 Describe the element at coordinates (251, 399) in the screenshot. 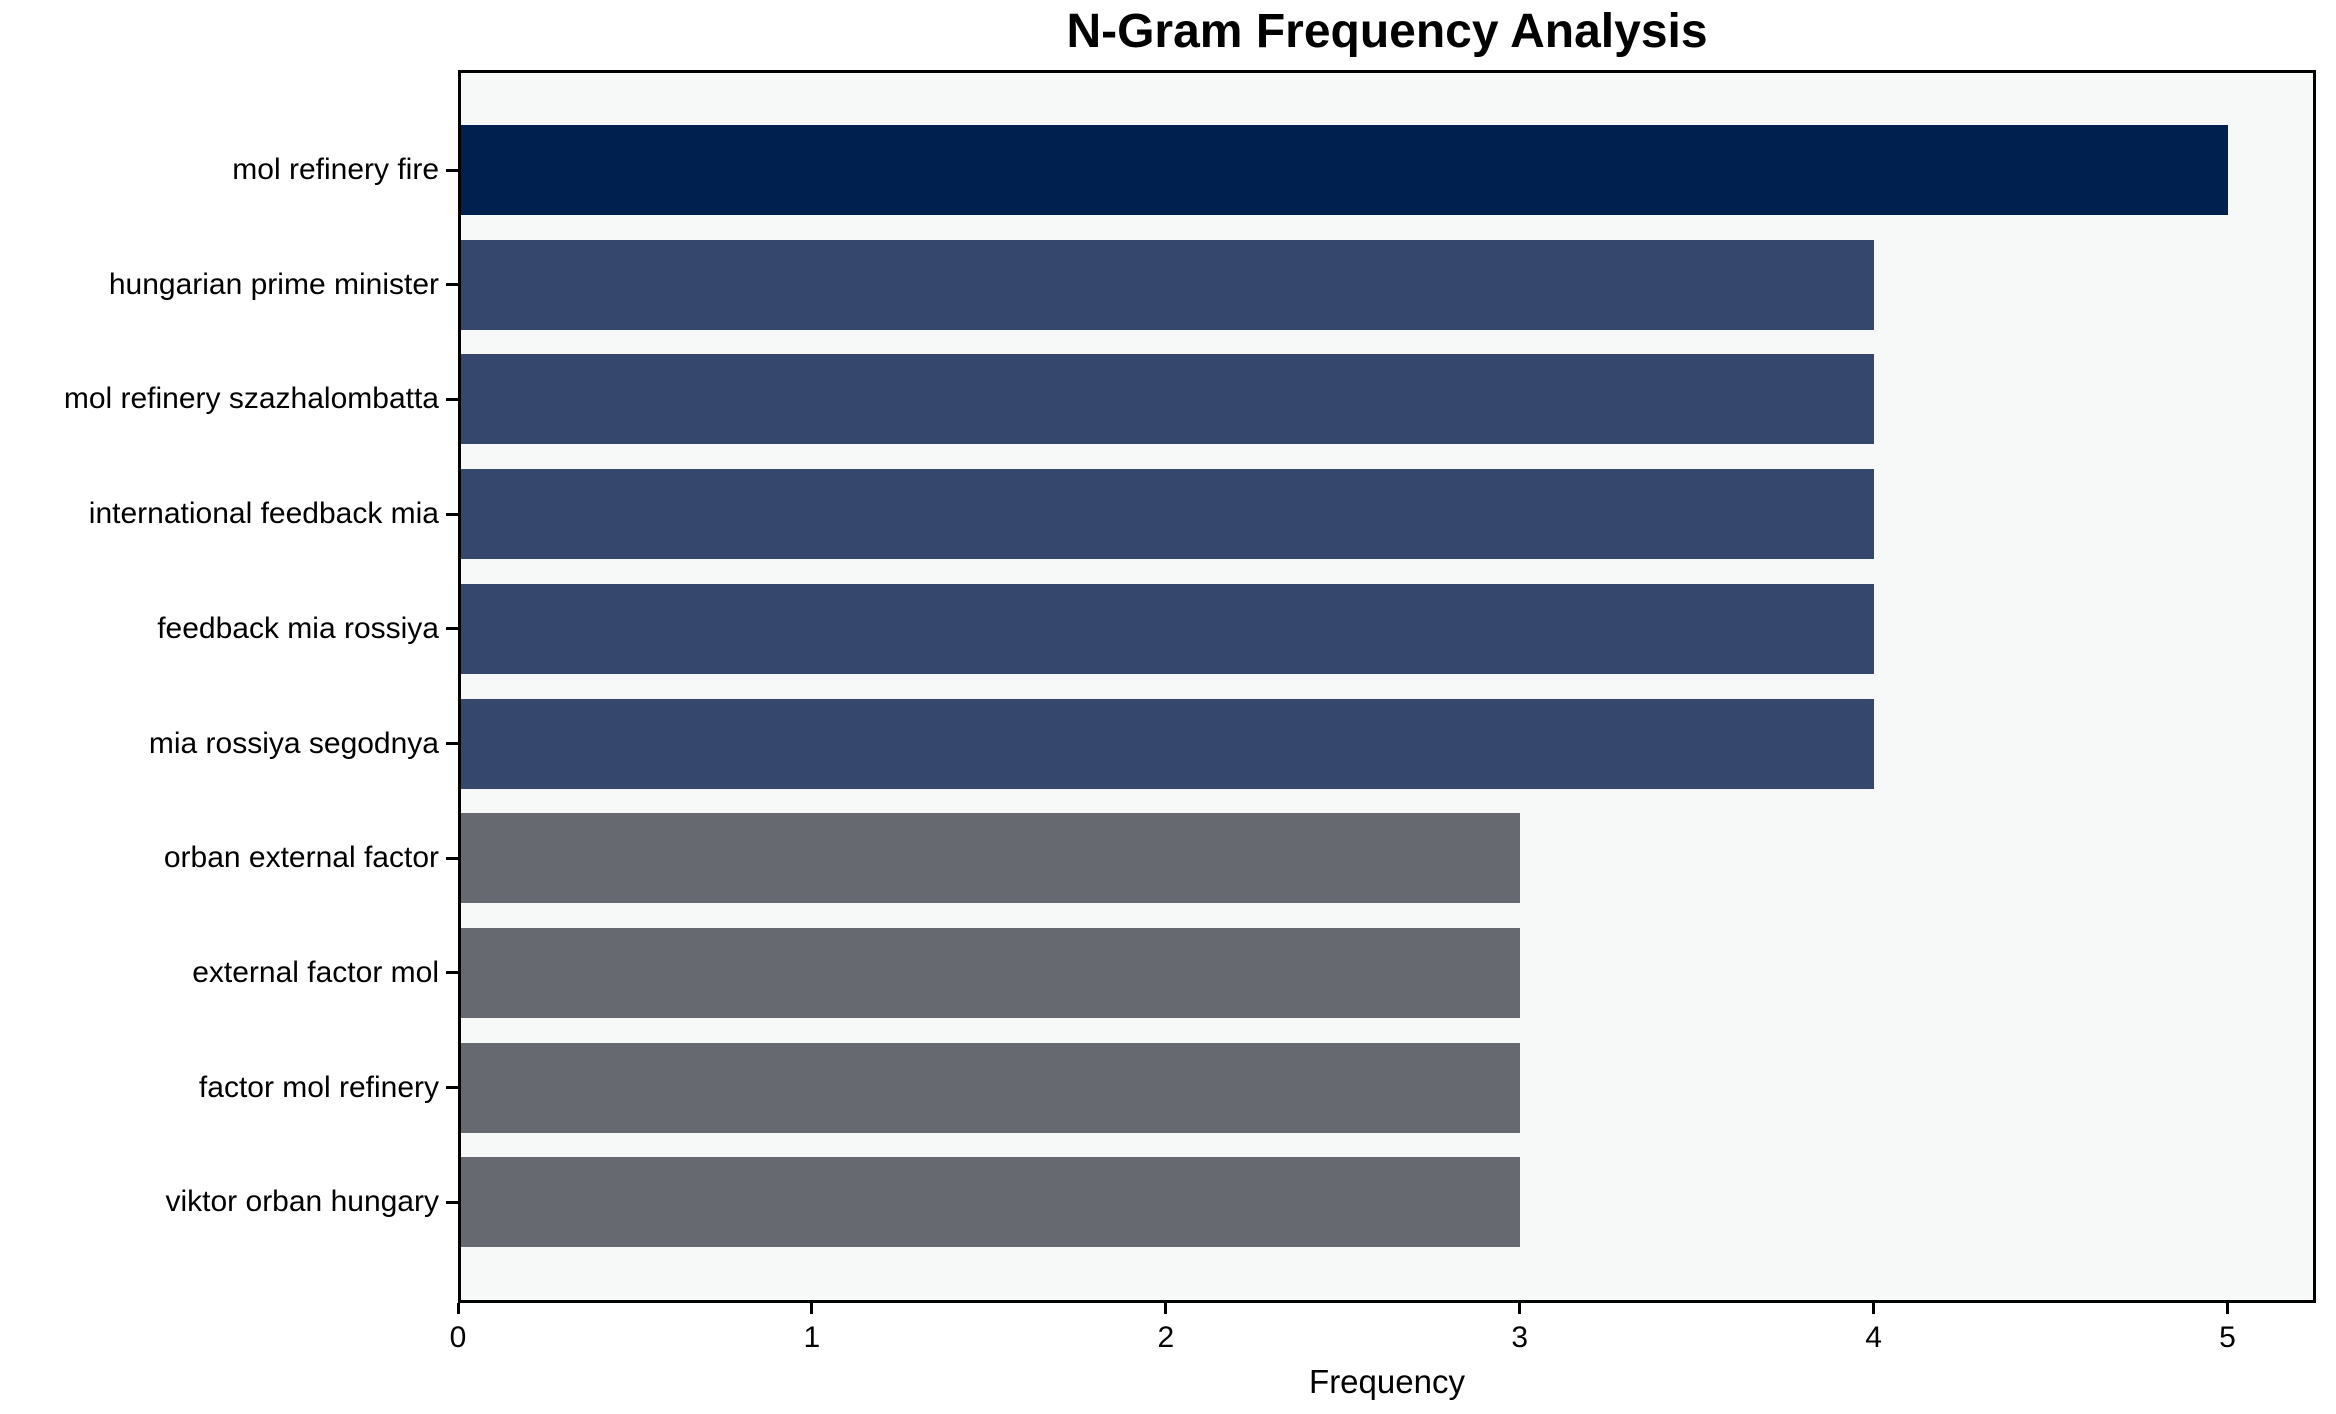

I see `y-tick-label: mol refinery szazhalombatta` at that location.